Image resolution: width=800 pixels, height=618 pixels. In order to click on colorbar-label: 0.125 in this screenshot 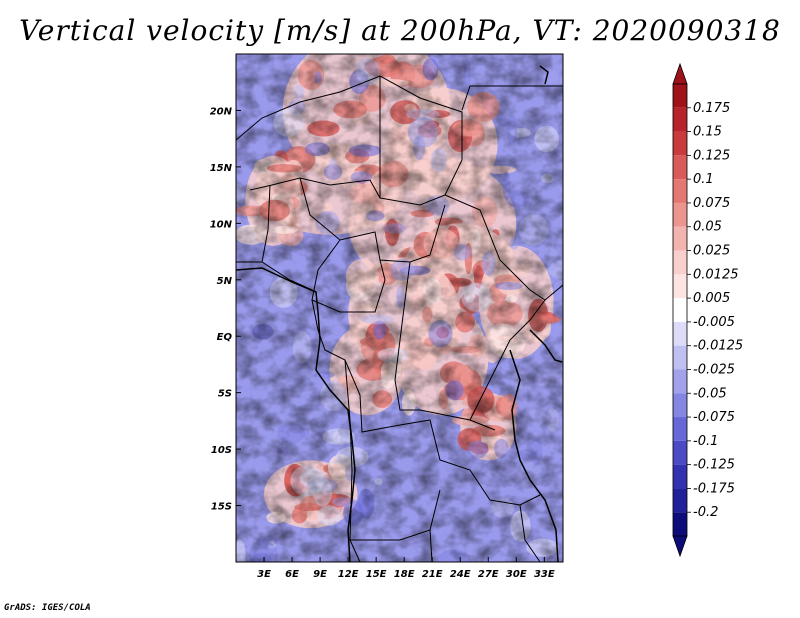, I will do `click(711, 155)`.